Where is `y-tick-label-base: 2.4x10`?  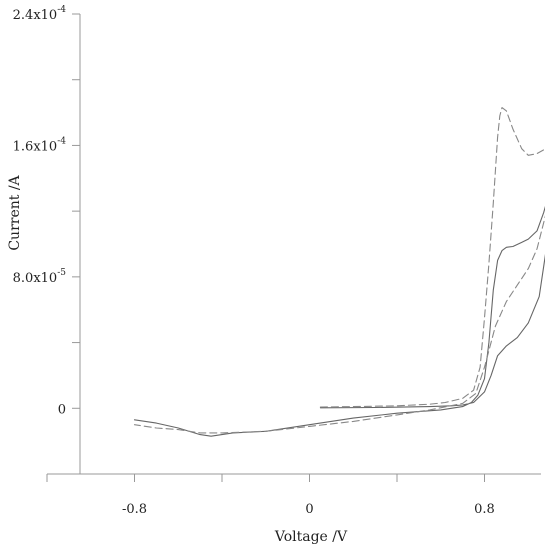 y-tick-label-base: 2.4x10 is located at coordinates (35, 15).